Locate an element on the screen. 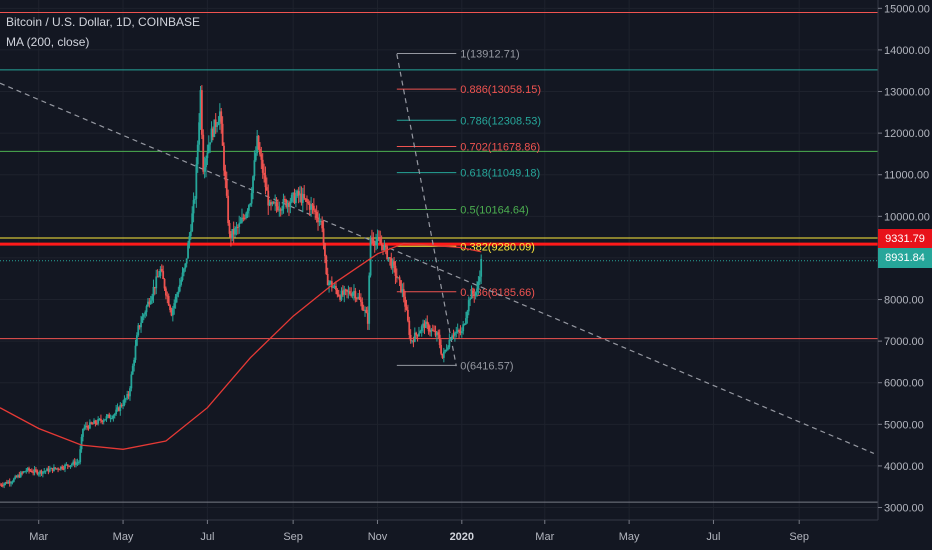  y-tick-label: 5000.00 is located at coordinates (904, 425).